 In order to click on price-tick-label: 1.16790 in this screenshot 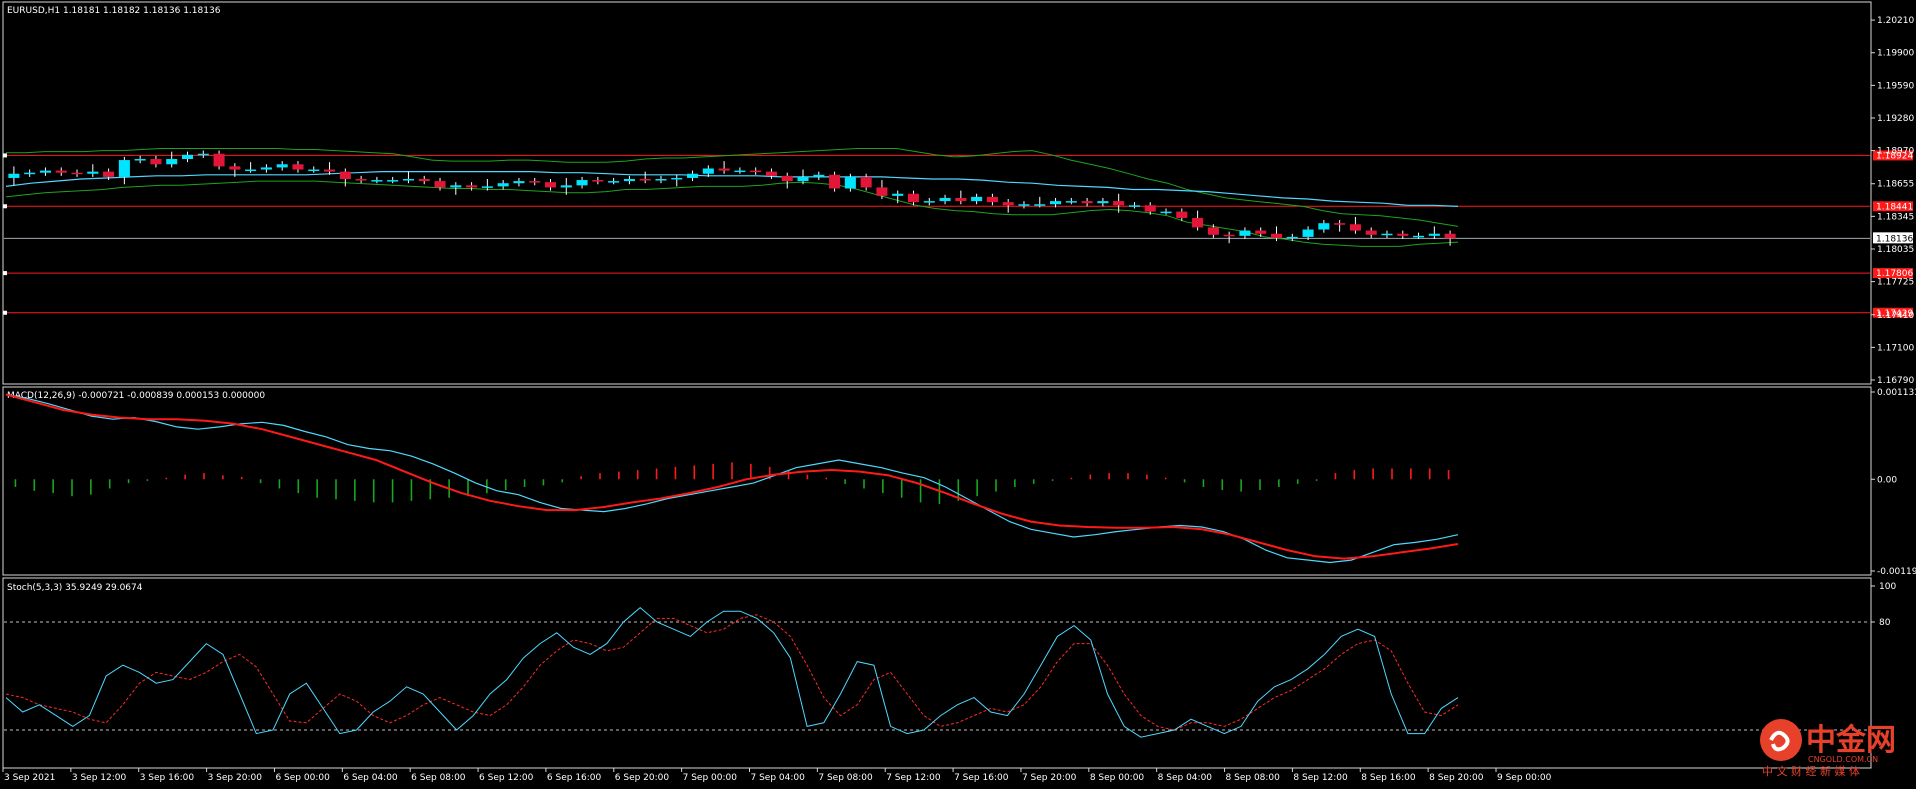, I will do `click(1895, 381)`.